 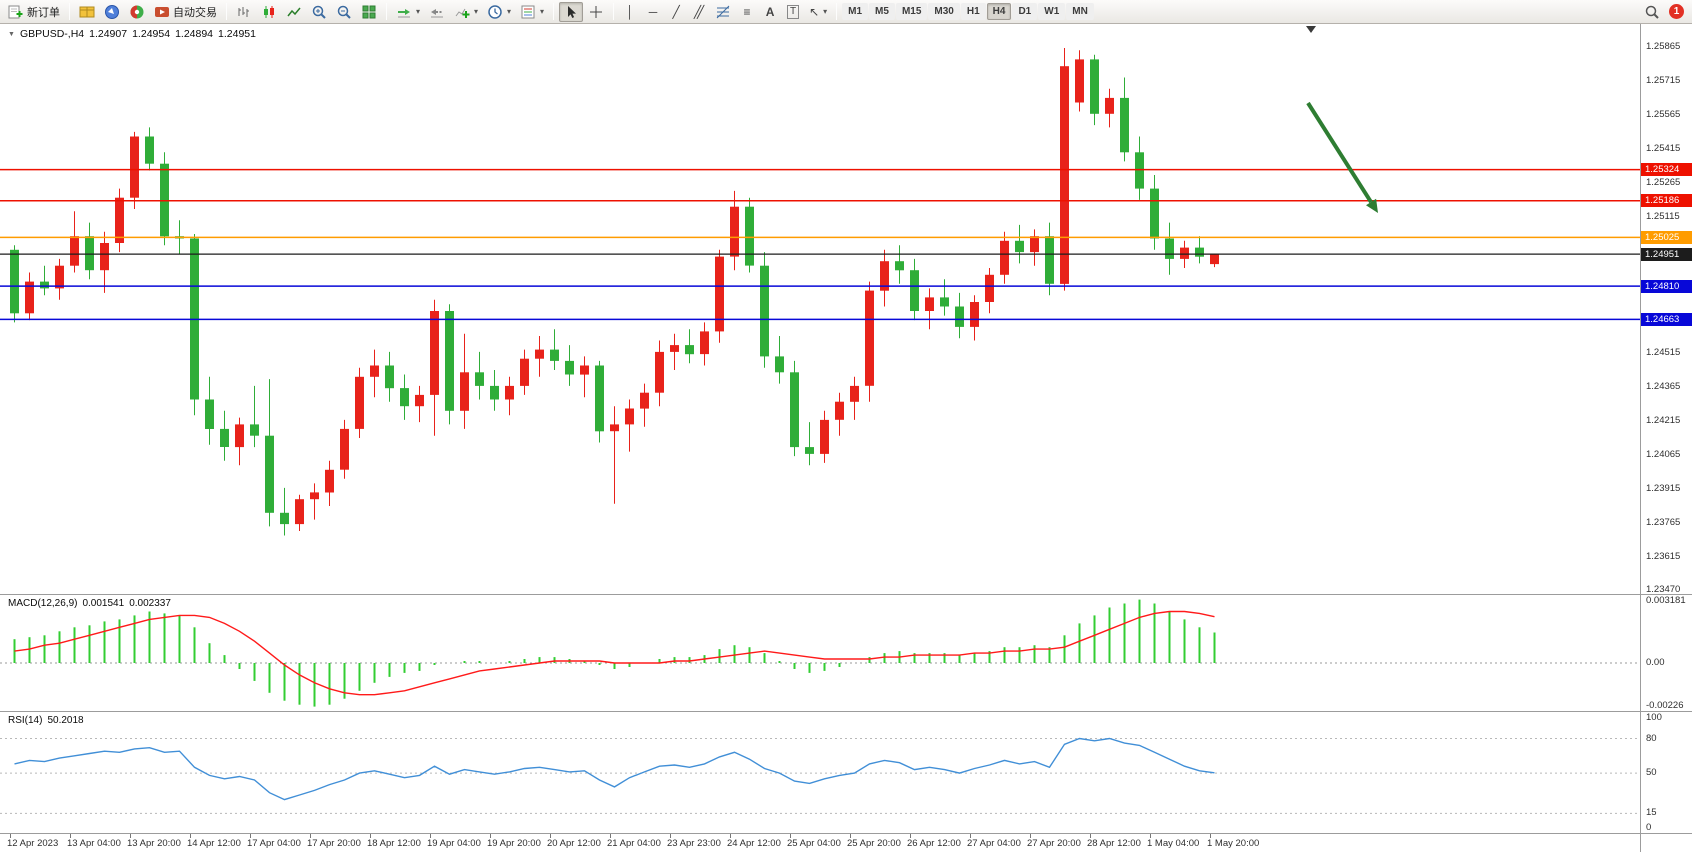 I want to click on text-label-tool-button: T, so click(x=793, y=12).